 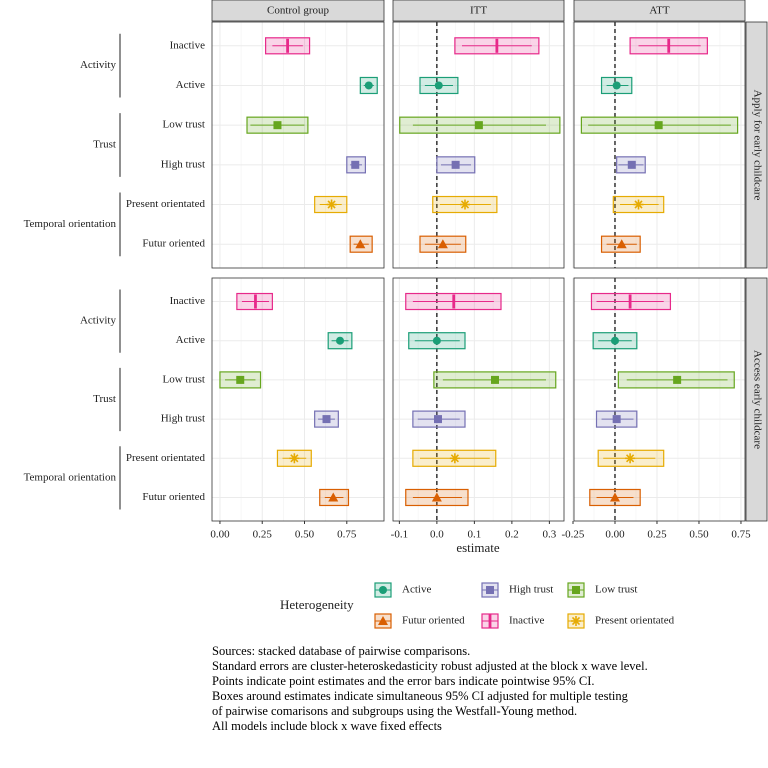 I want to click on y-tick-label: Inactive, so click(x=188, y=301).